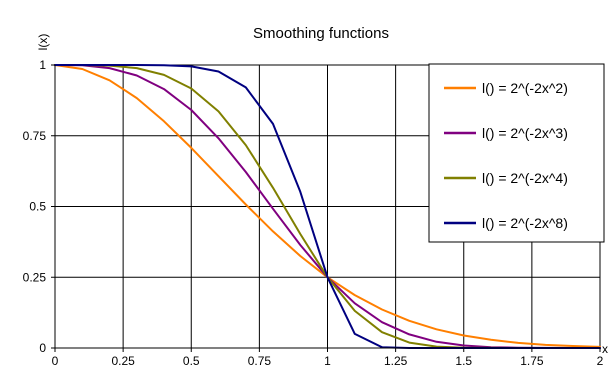 This screenshot has width=608, height=376. I want to click on y-tick-label: 0.25, so click(35, 277).